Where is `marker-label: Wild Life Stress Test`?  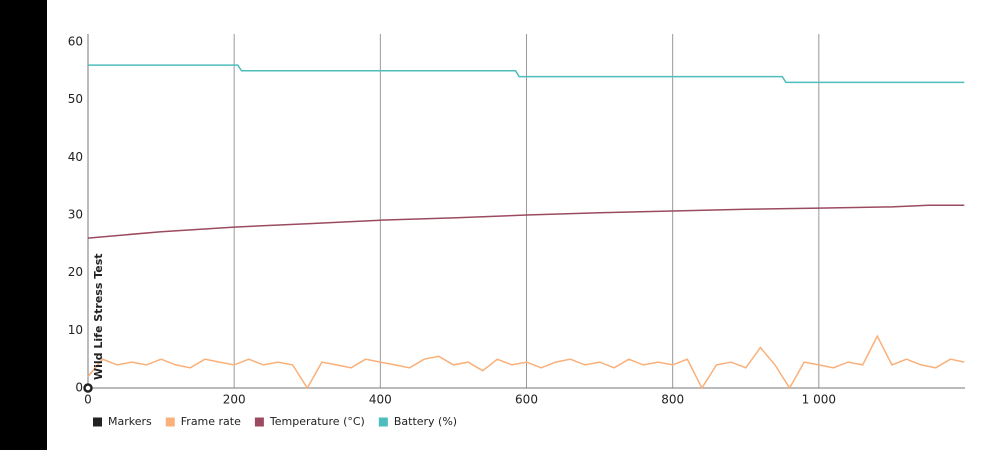 marker-label: Wild Life Stress Test is located at coordinates (98, 316).